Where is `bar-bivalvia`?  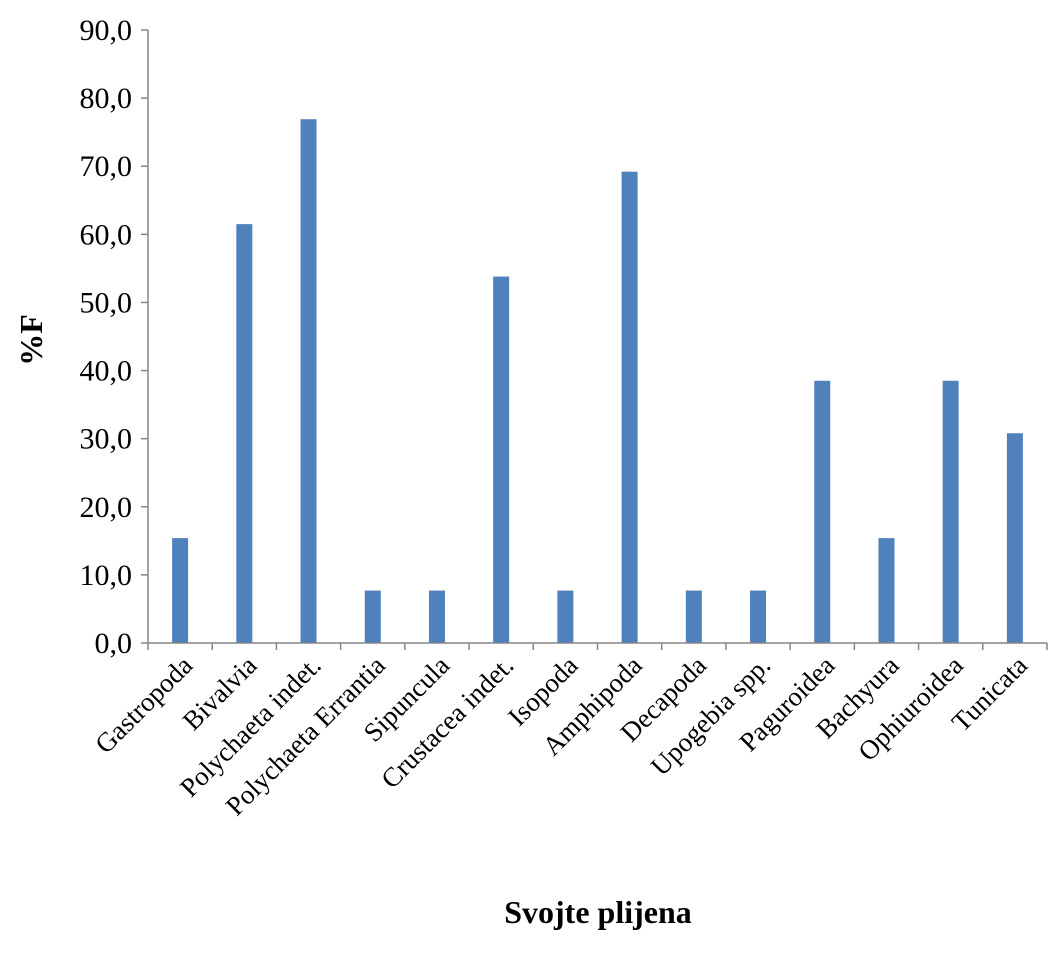 bar-bivalvia is located at coordinates (244, 433).